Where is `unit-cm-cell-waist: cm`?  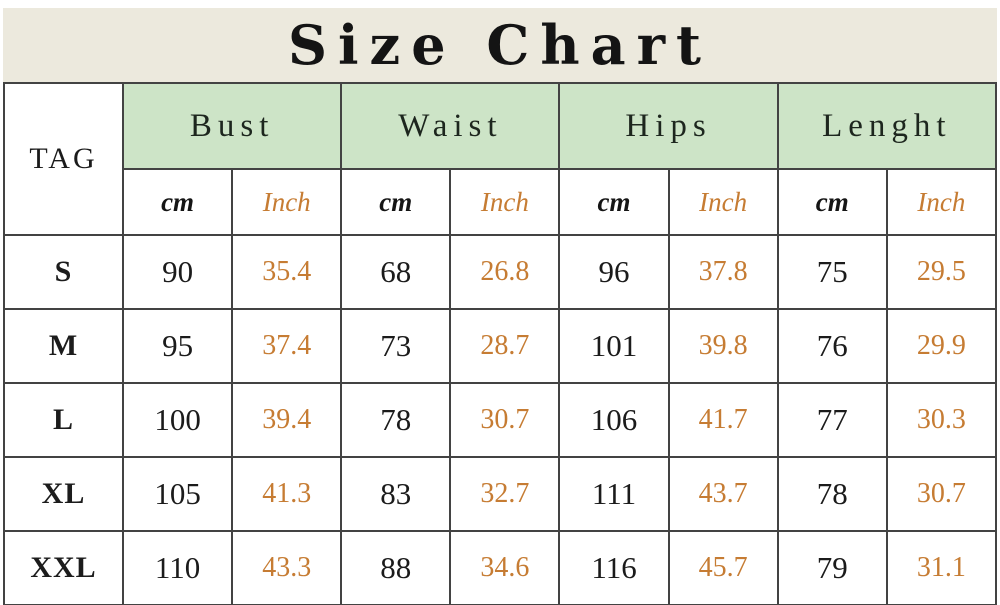
unit-cm-cell-waist: cm is located at coordinates (396, 202).